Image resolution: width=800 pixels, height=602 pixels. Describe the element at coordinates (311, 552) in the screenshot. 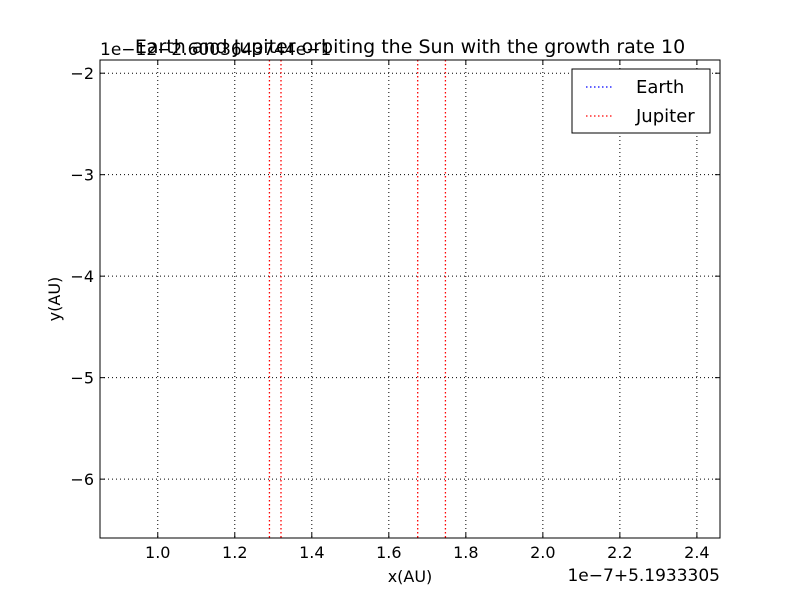

I see `x-tick-label: 1.4` at that location.